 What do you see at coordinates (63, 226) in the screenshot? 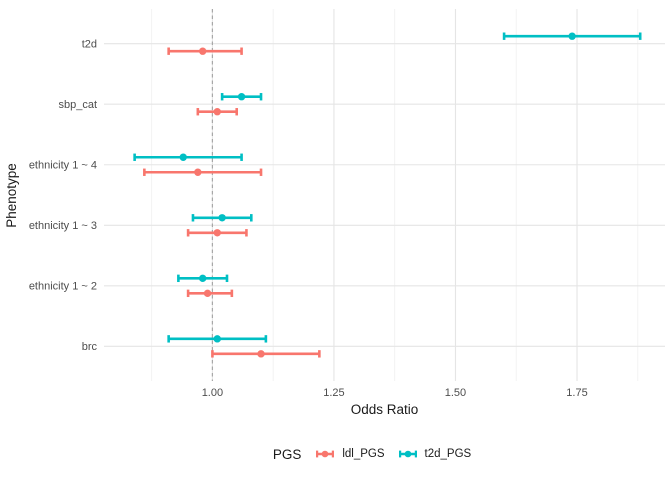
I see `y-tick-label: ethnicity 1 ~ 3` at bounding box center [63, 226].